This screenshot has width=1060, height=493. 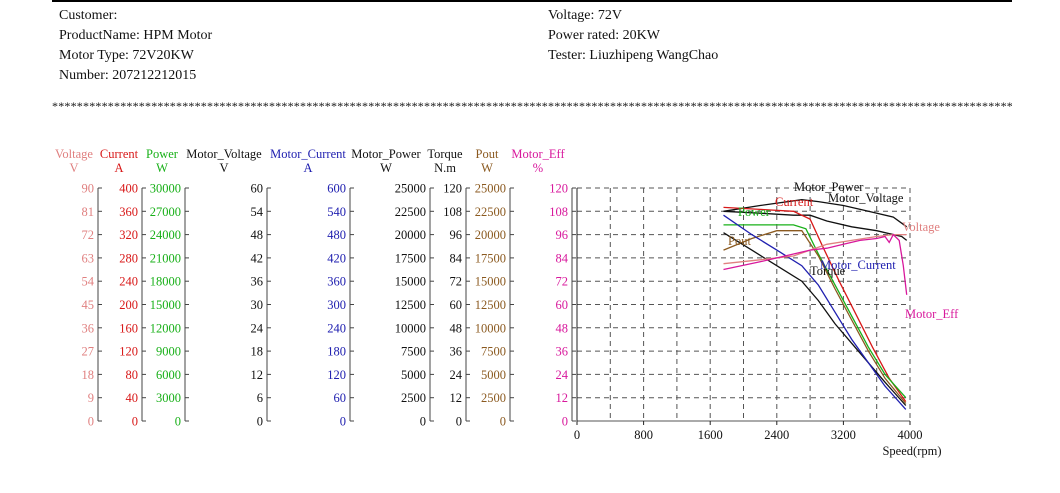 I want to click on tick-label-torque: 84, so click(x=456, y=258).